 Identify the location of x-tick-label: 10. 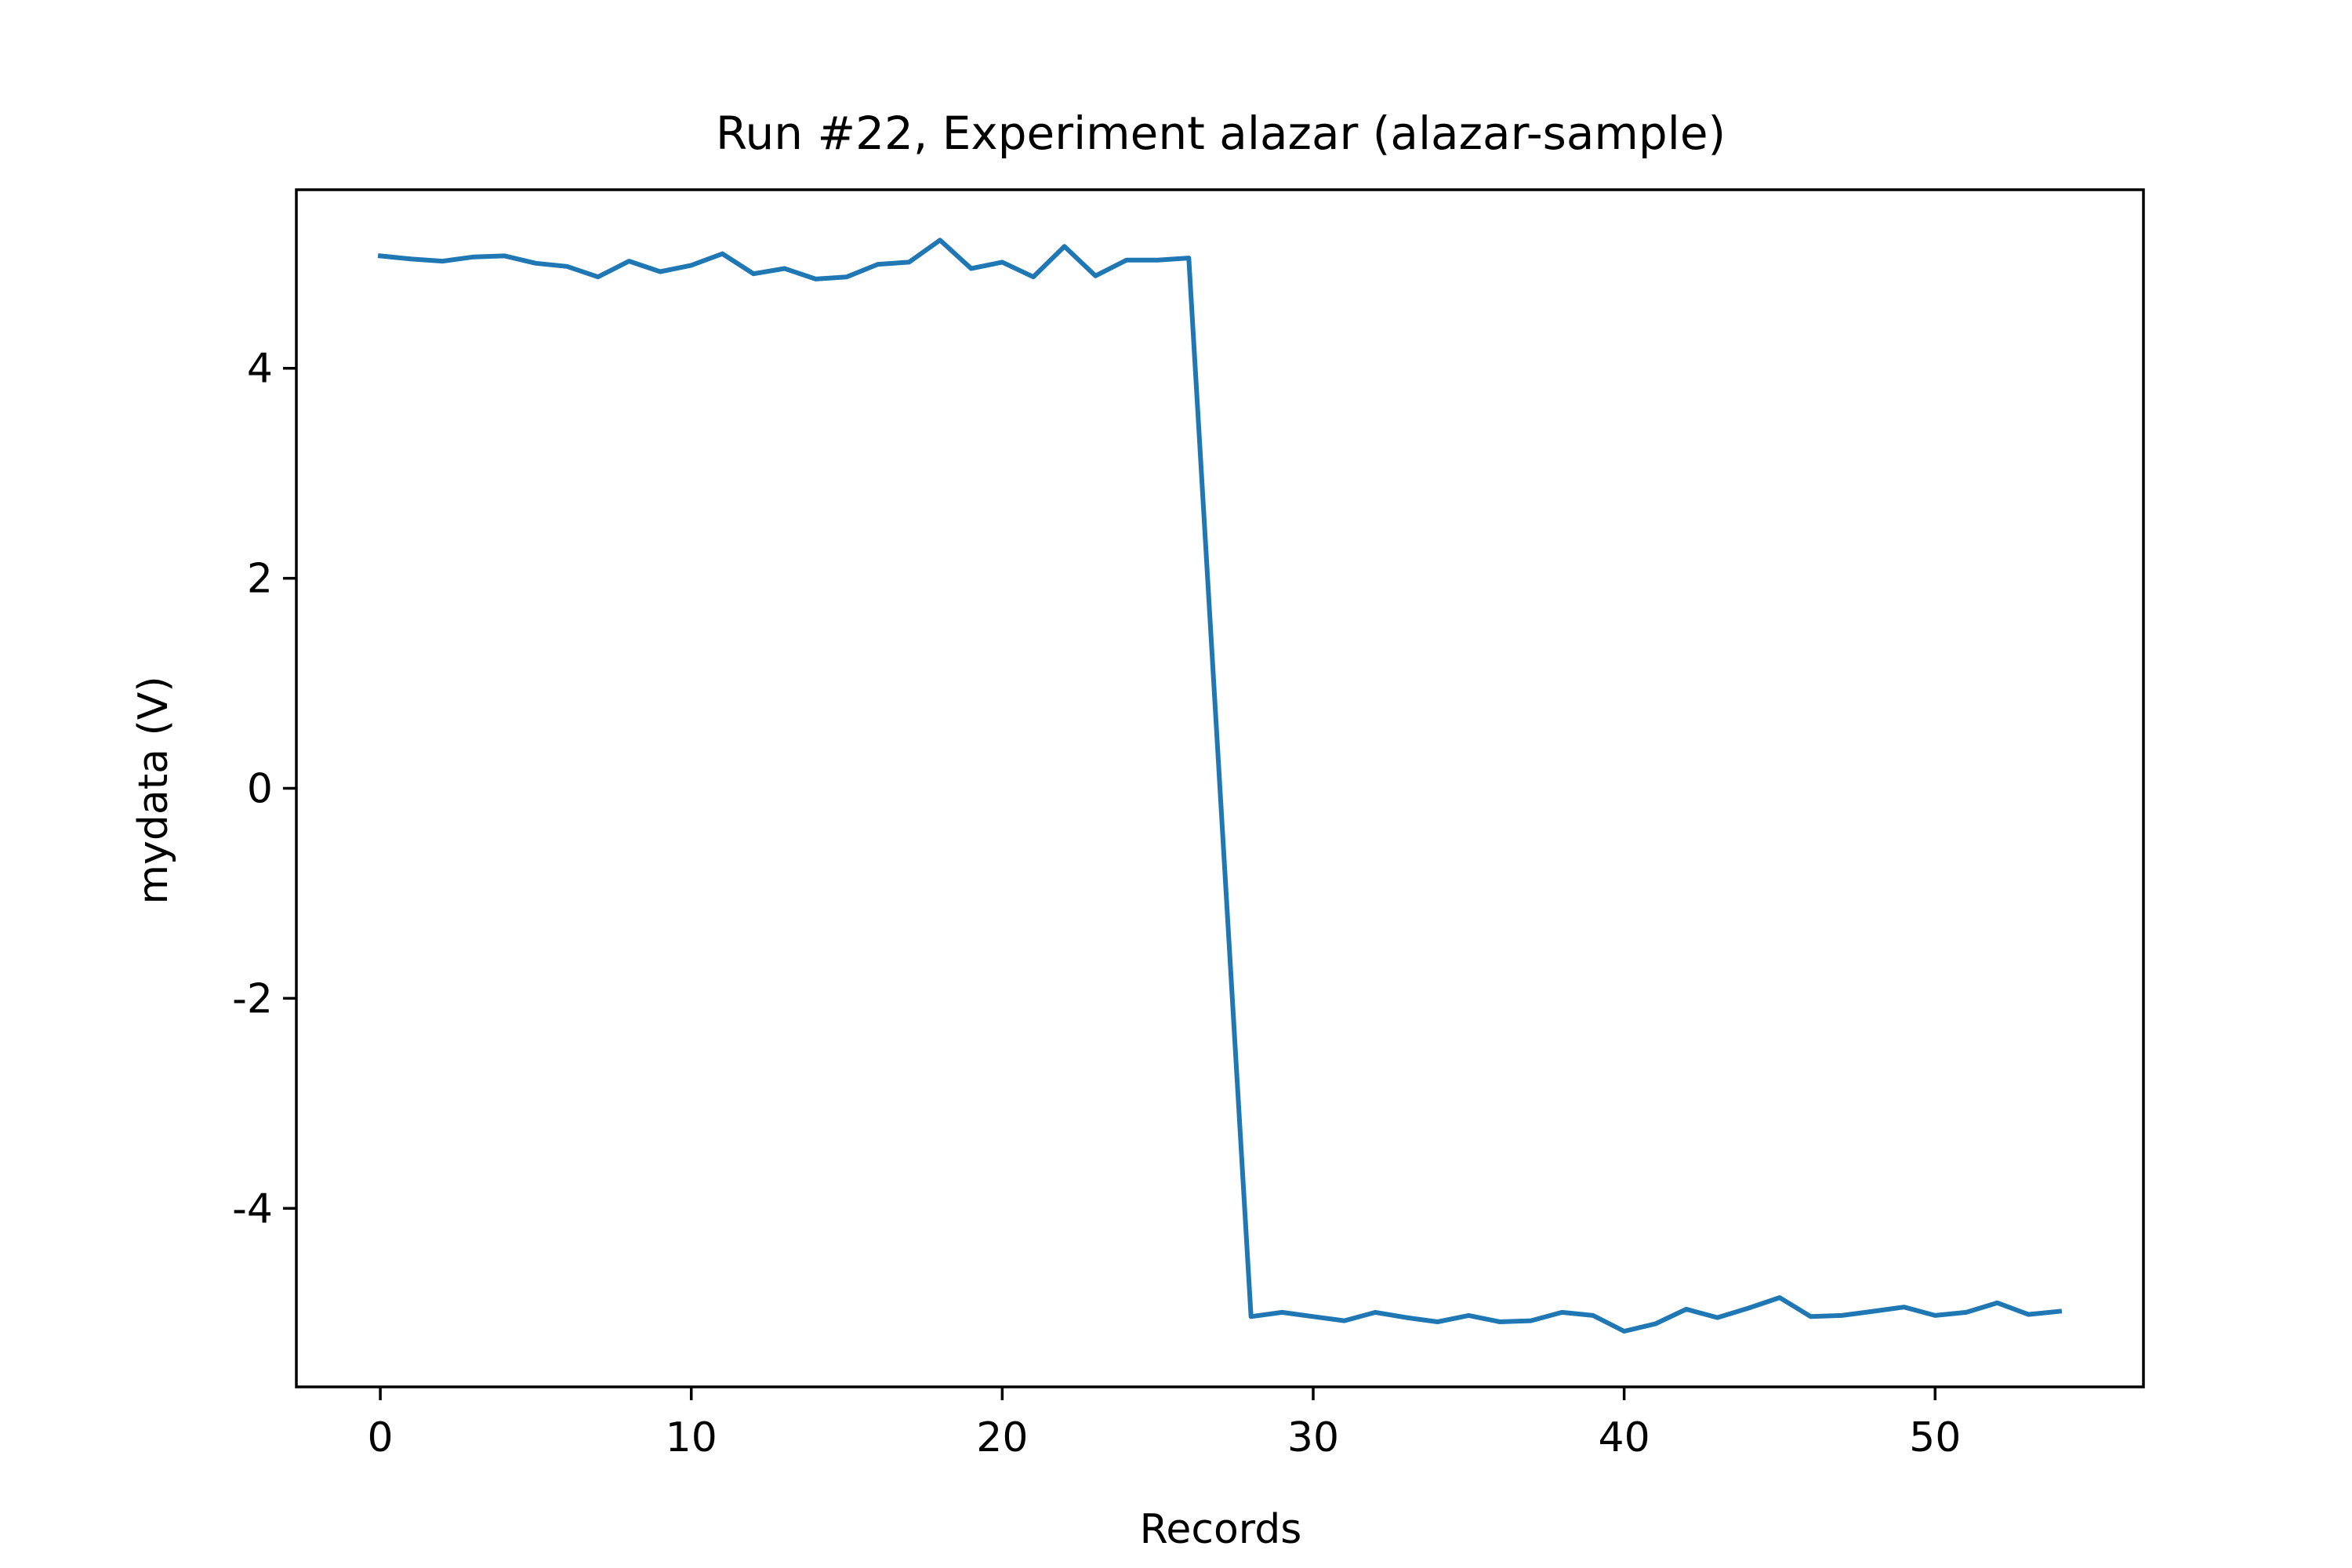
(691, 1437).